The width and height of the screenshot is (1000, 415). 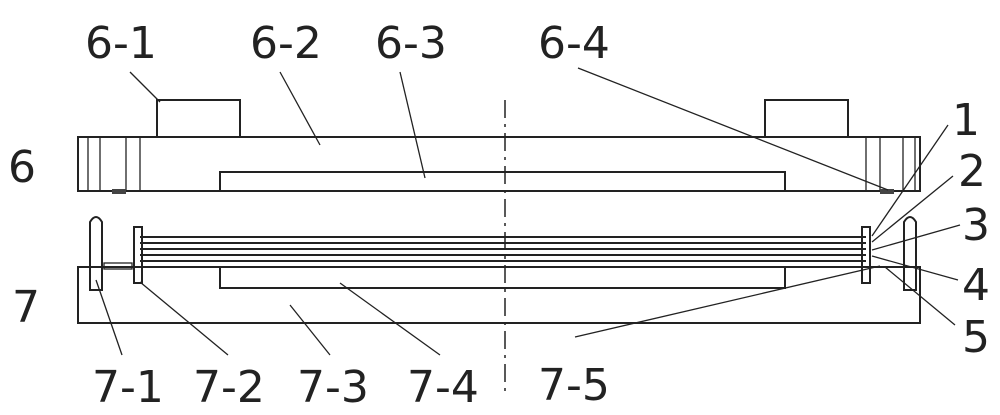 I want to click on label-5: 5, so click(x=976, y=337).